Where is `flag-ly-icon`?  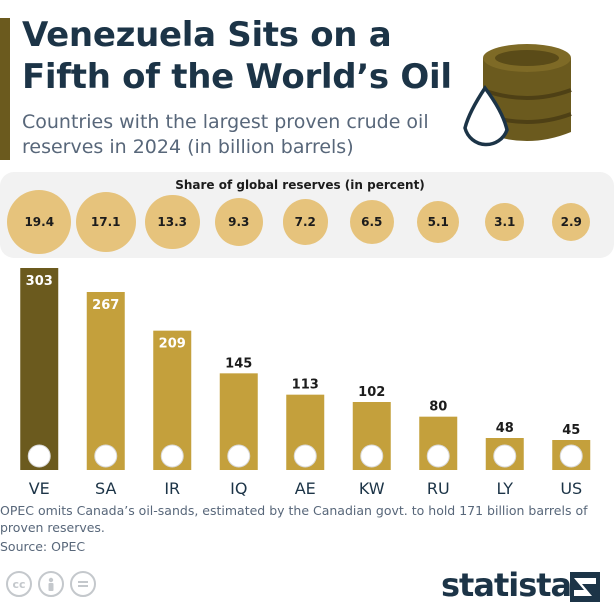 flag-ly-icon is located at coordinates (505, 456).